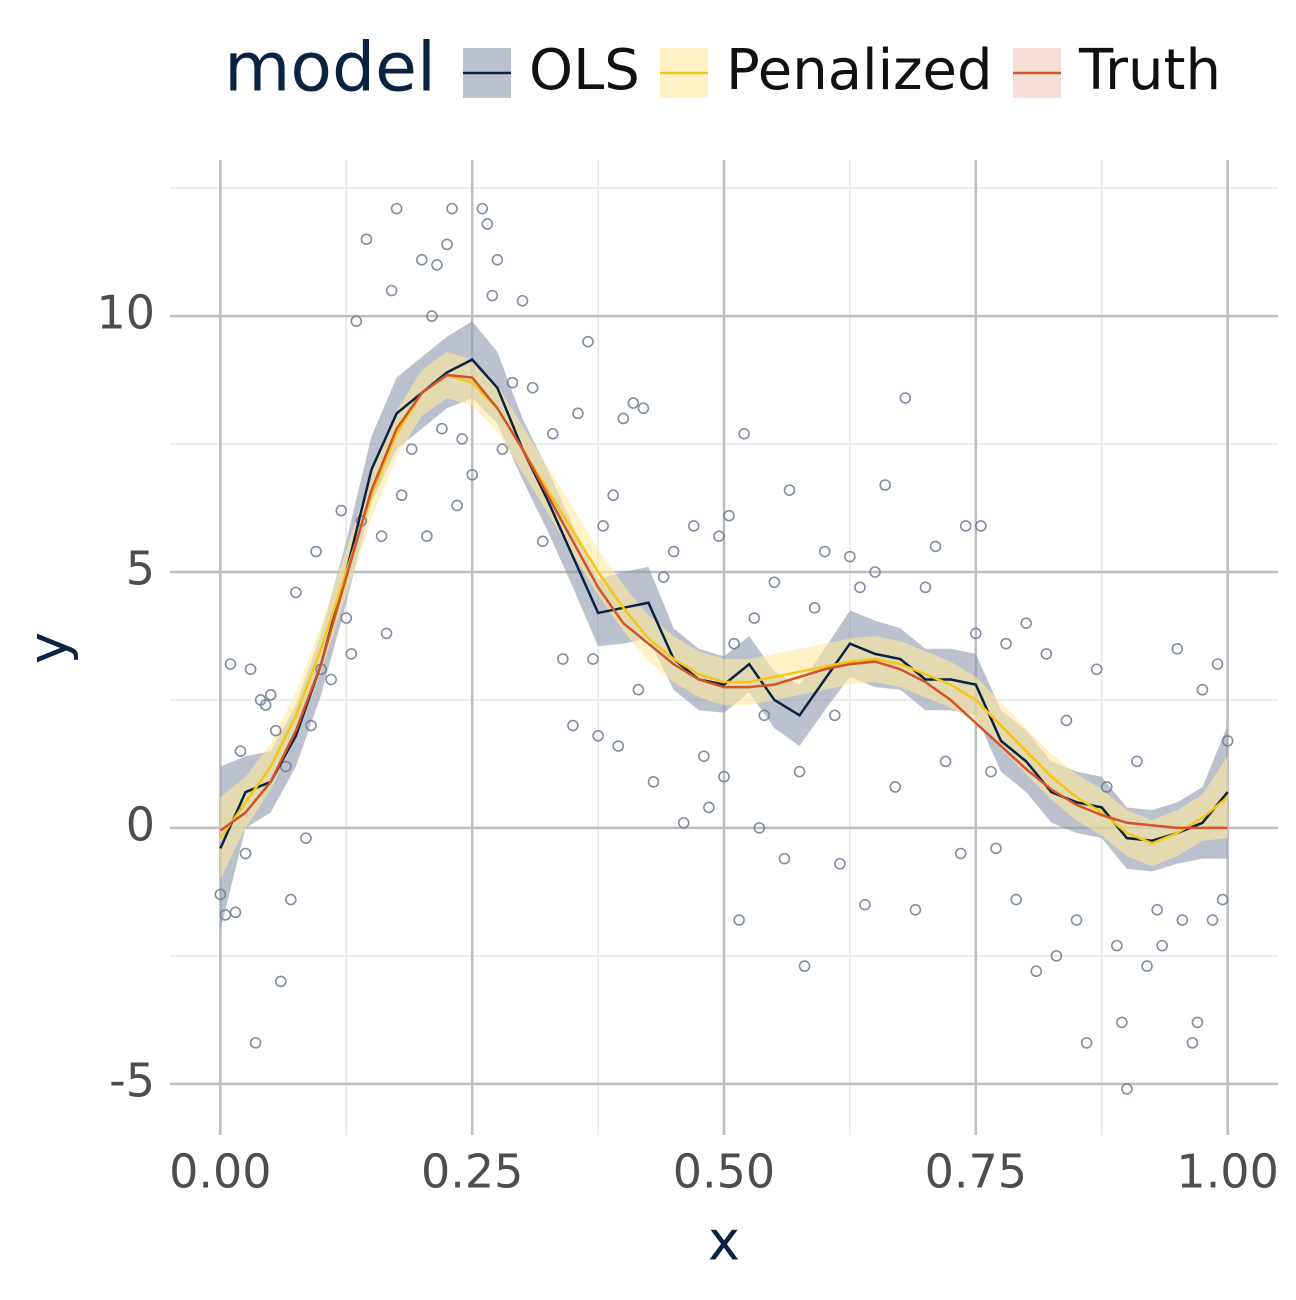  I want to click on y-tick-label: 0, so click(140, 824).